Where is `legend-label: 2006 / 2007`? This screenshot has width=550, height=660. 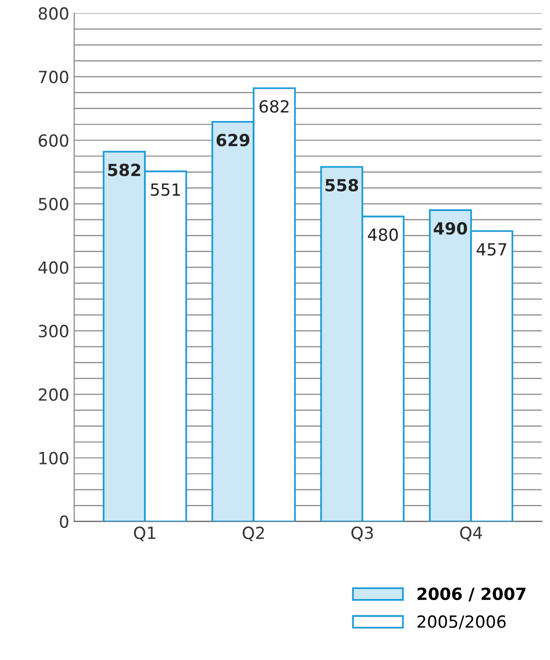 legend-label: 2006 / 2007 is located at coordinates (472, 595).